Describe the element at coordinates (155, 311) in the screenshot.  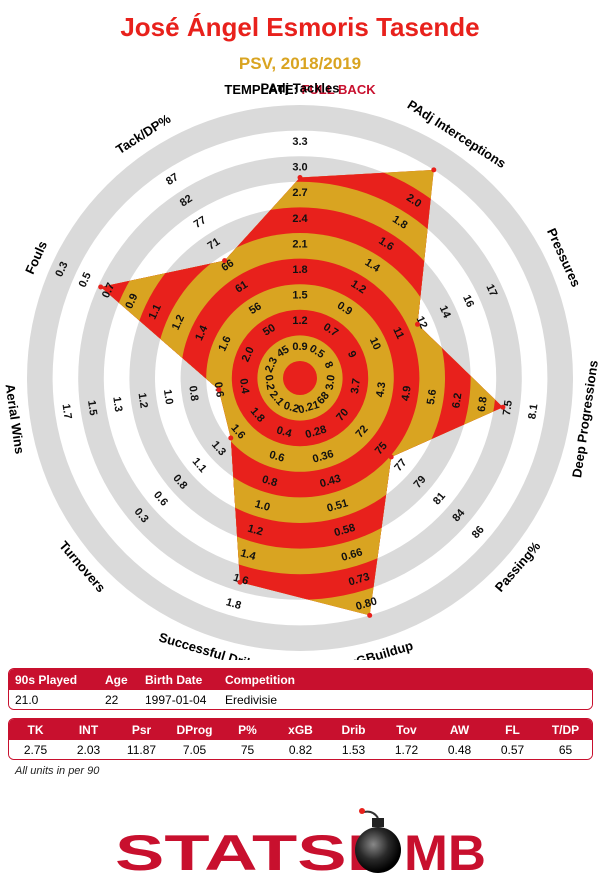
I see `tick-label: 1.1` at that location.